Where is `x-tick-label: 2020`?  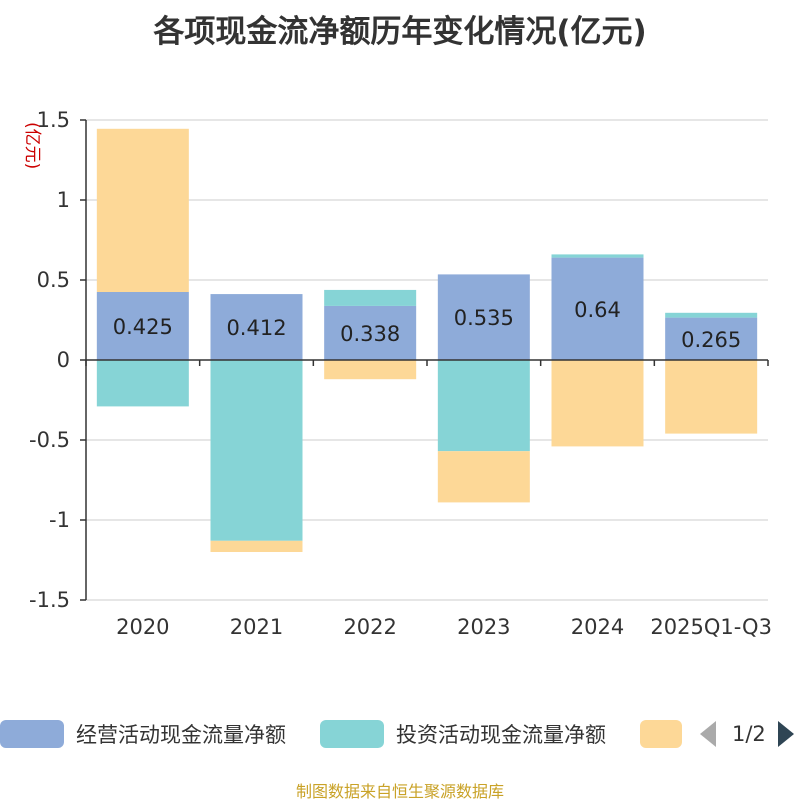 x-tick-label: 2020 is located at coordinates (142, 627).